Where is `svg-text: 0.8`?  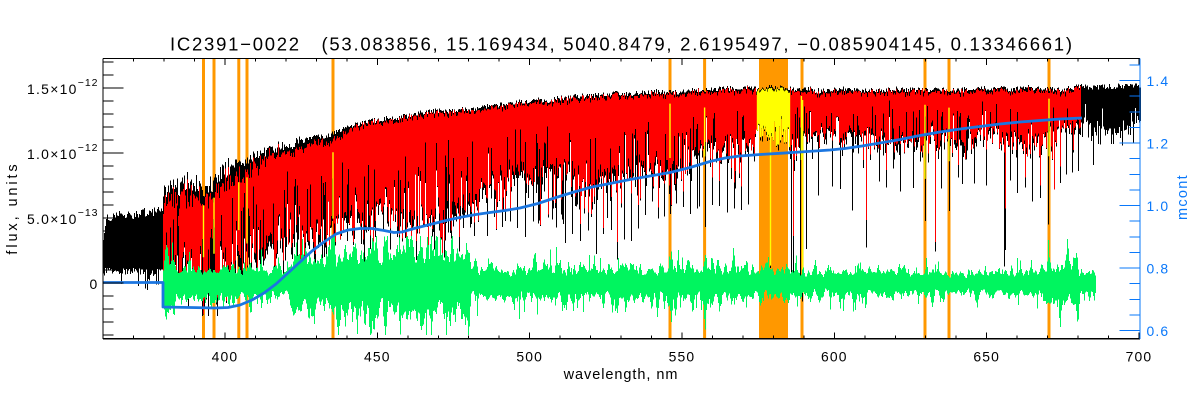
svg-text: 0.8 is located at coordinates (1158, 269).